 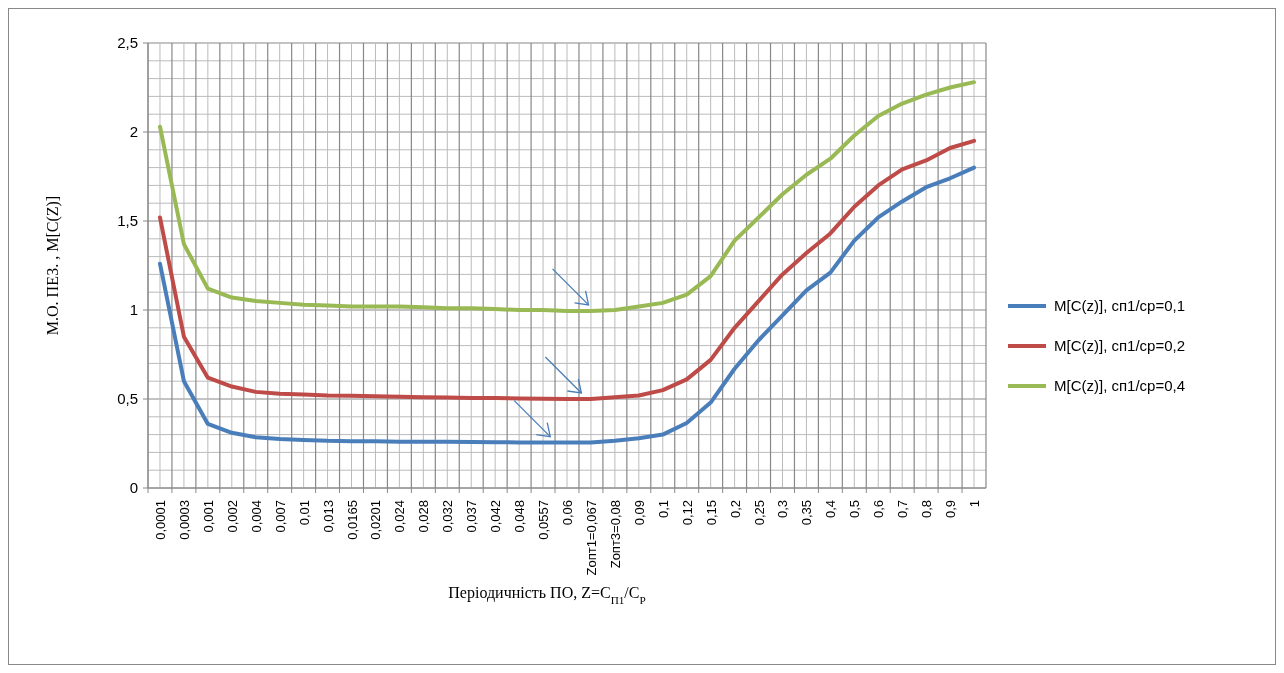 What do you see at coordinates (591, 538) in the screenshot?
I see `x-tick-label: Zопт1=0,067` at bounding box center [591, 538].